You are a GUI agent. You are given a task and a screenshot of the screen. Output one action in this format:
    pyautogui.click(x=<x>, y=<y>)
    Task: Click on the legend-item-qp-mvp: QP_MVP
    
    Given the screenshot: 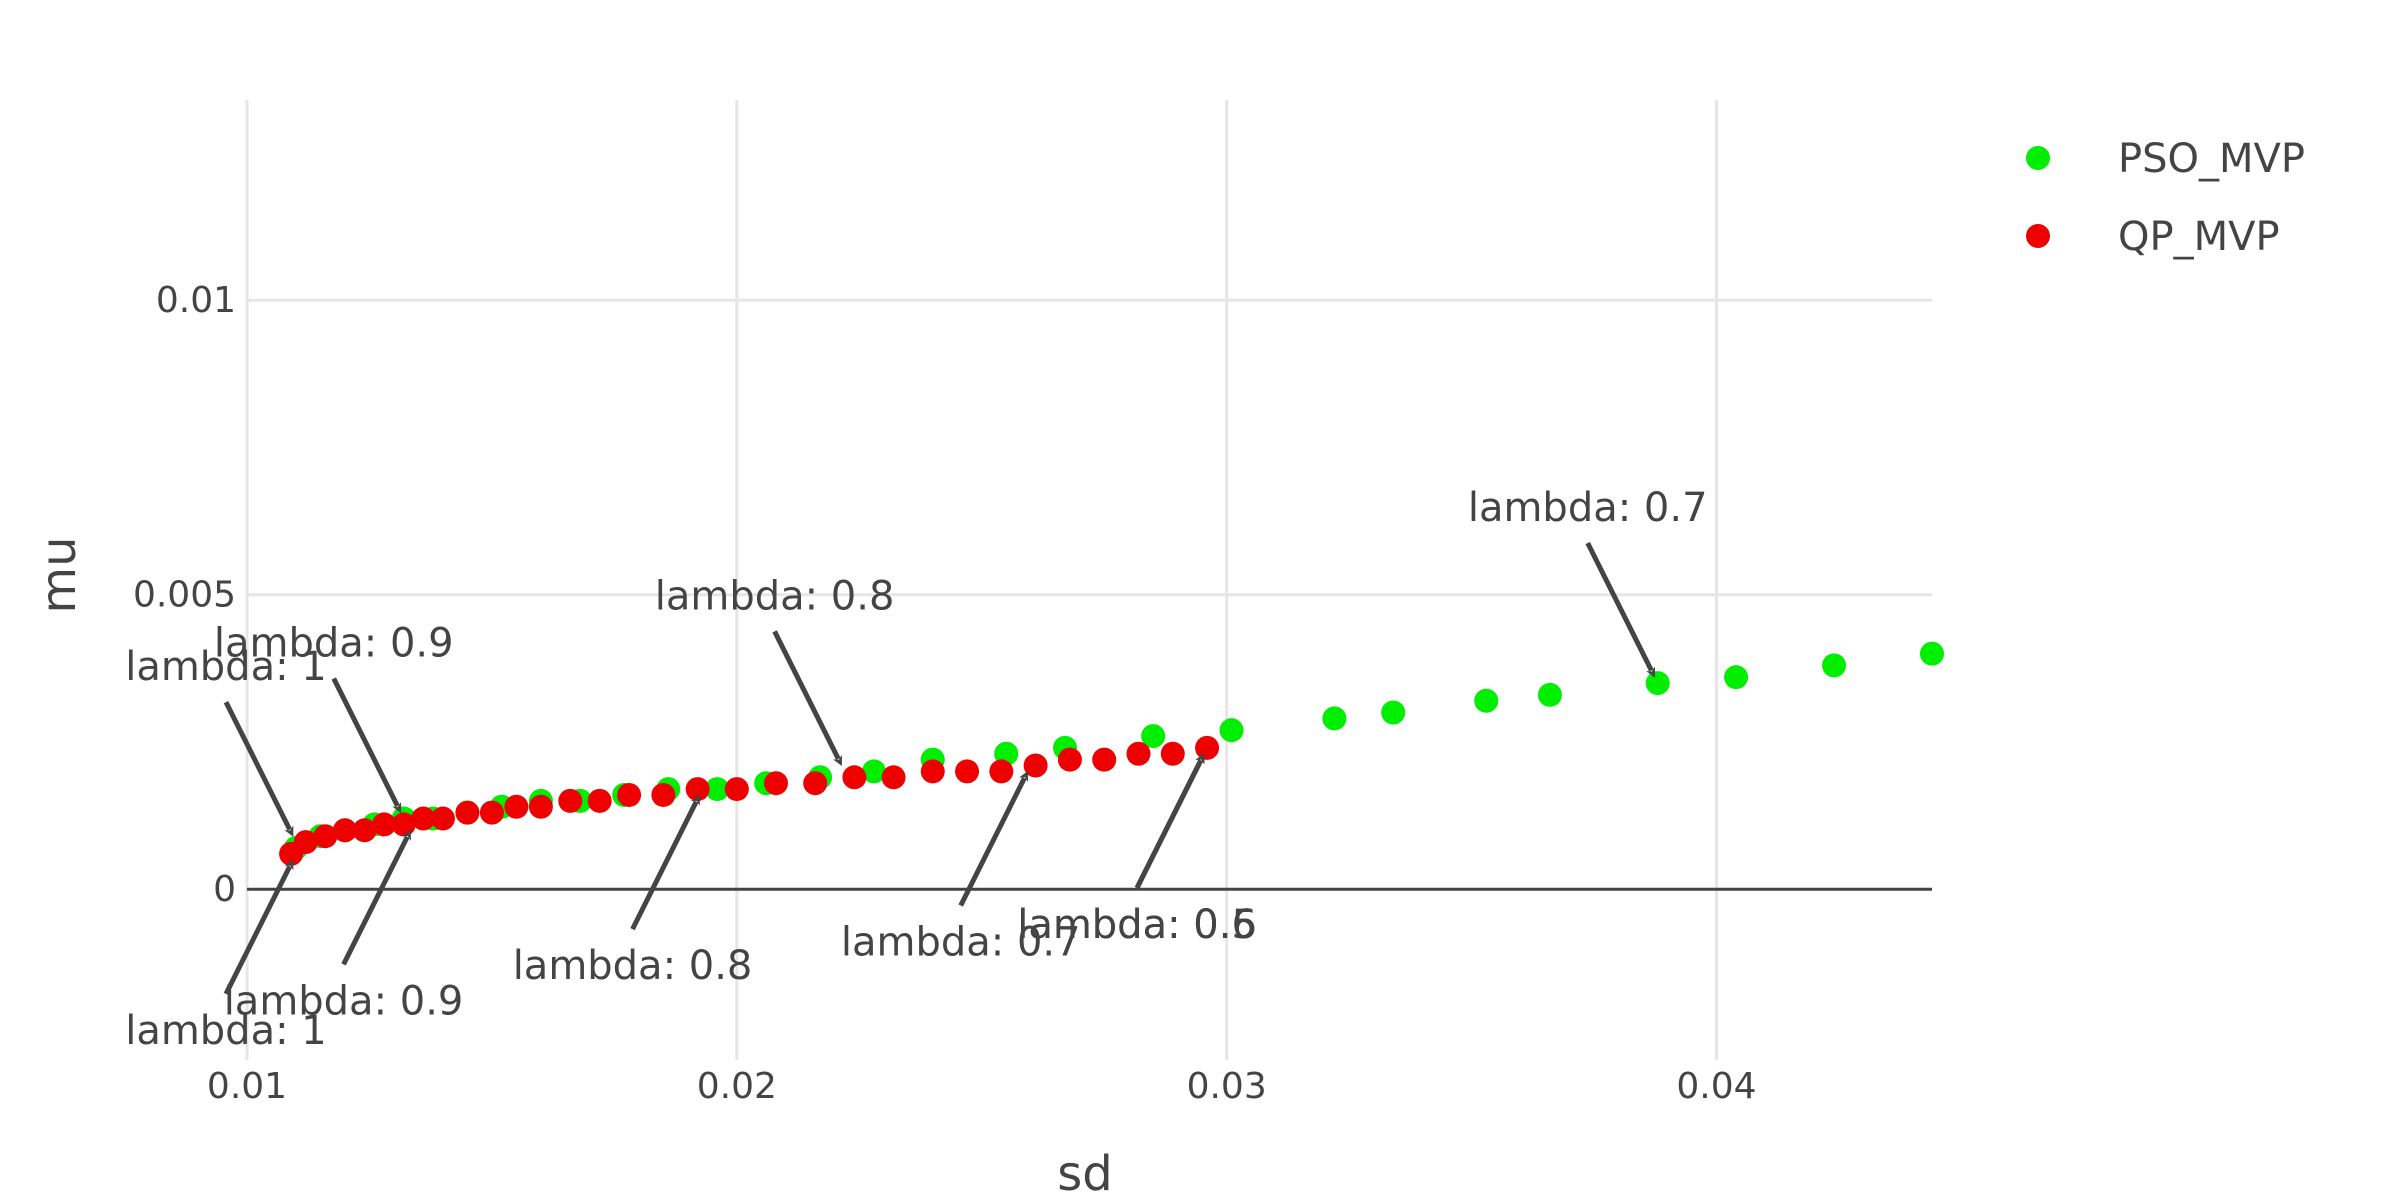 What is the action you would take?
    pyautogui.click(x=2153, y=237)
    